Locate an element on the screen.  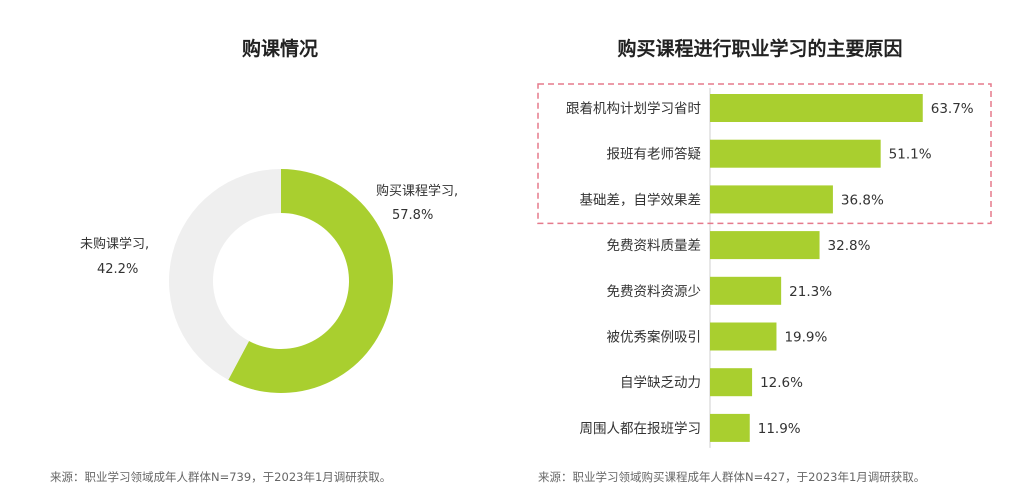
bar-chart-title: 购买课程进行职业学习的主要原因 is located at coordinates (760, 49).